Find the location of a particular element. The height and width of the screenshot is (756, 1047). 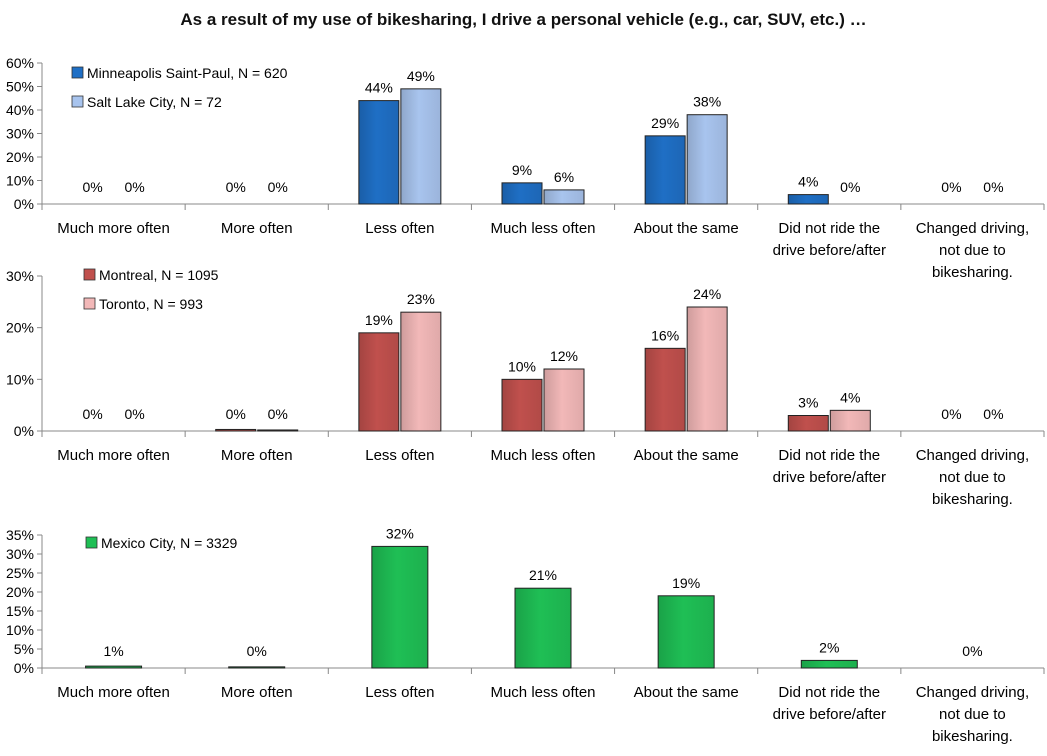

data-label: 44% is located at coordinates (379, 88).